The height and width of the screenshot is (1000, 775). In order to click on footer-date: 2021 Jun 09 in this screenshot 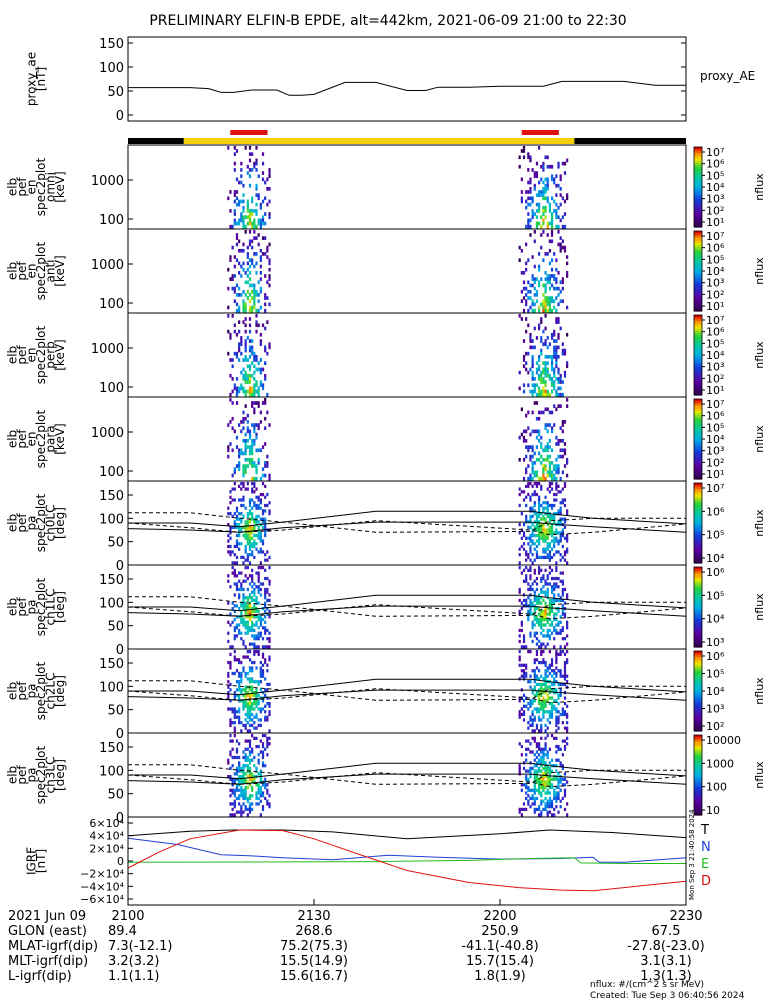, I will do `click(47, 916)`.